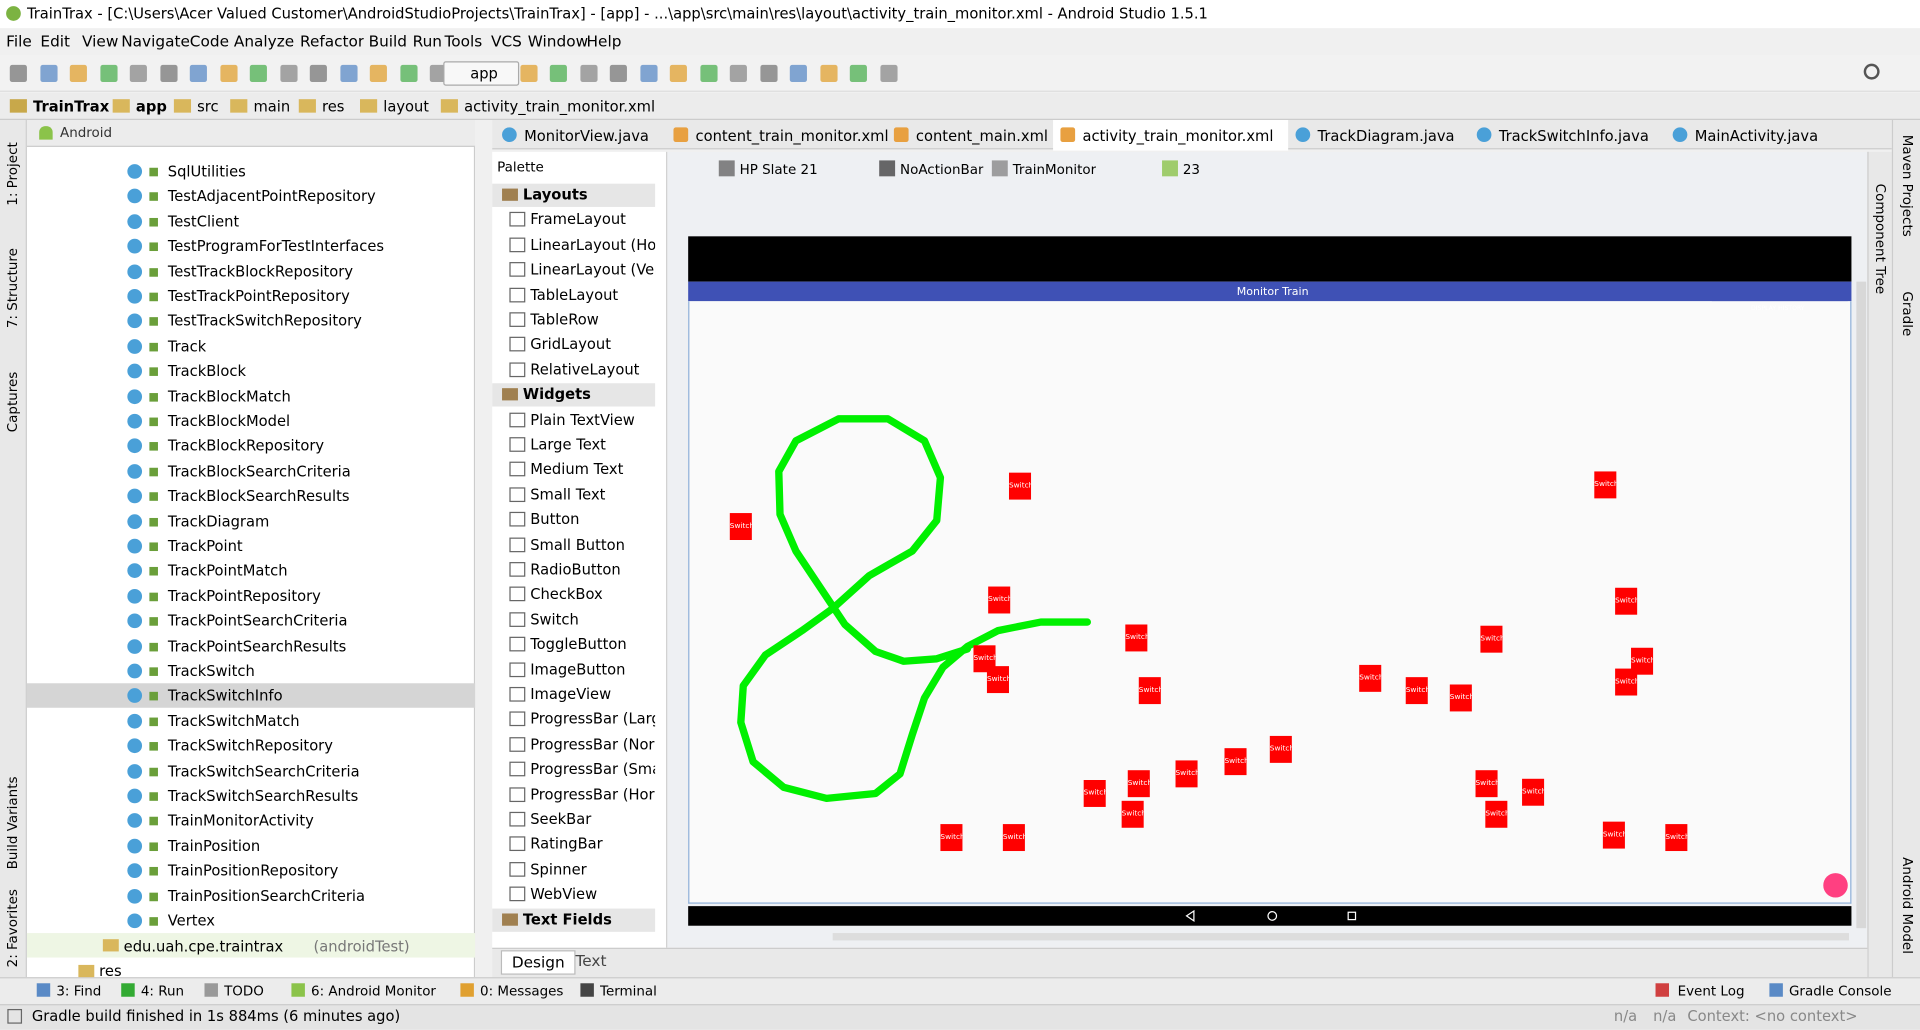  Describe the element at coordinates (244, 991) in the screenshot. I see `bottom-tab: TODO` at that location.